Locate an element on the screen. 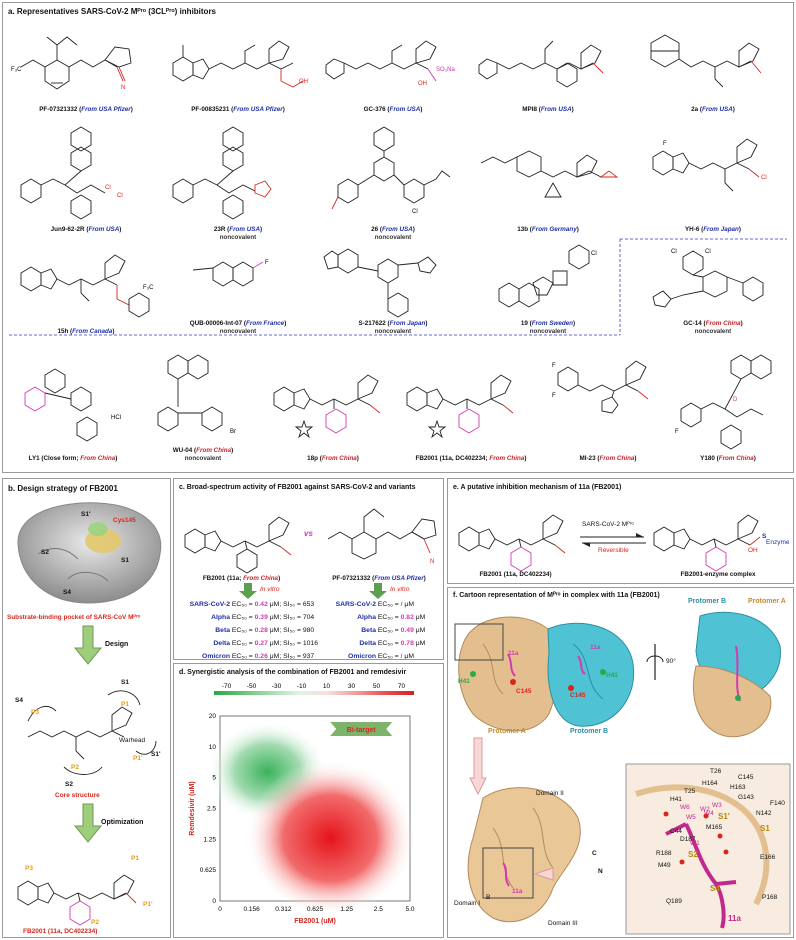 The width and height of the screenshot is (796, 940). complex-caption-e: FB2001-enzyme complex is located at coordinates (718, 574).